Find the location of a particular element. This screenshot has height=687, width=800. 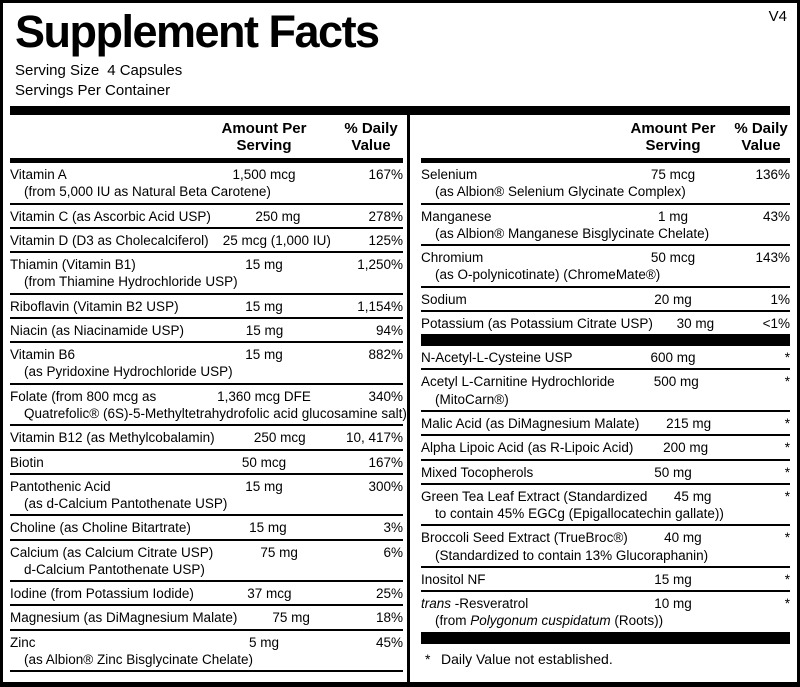

nutrient-row-main: Riboflavin (Vitamin B2 USP) 15 mg 1,154% is located at coordinates (206, 306).